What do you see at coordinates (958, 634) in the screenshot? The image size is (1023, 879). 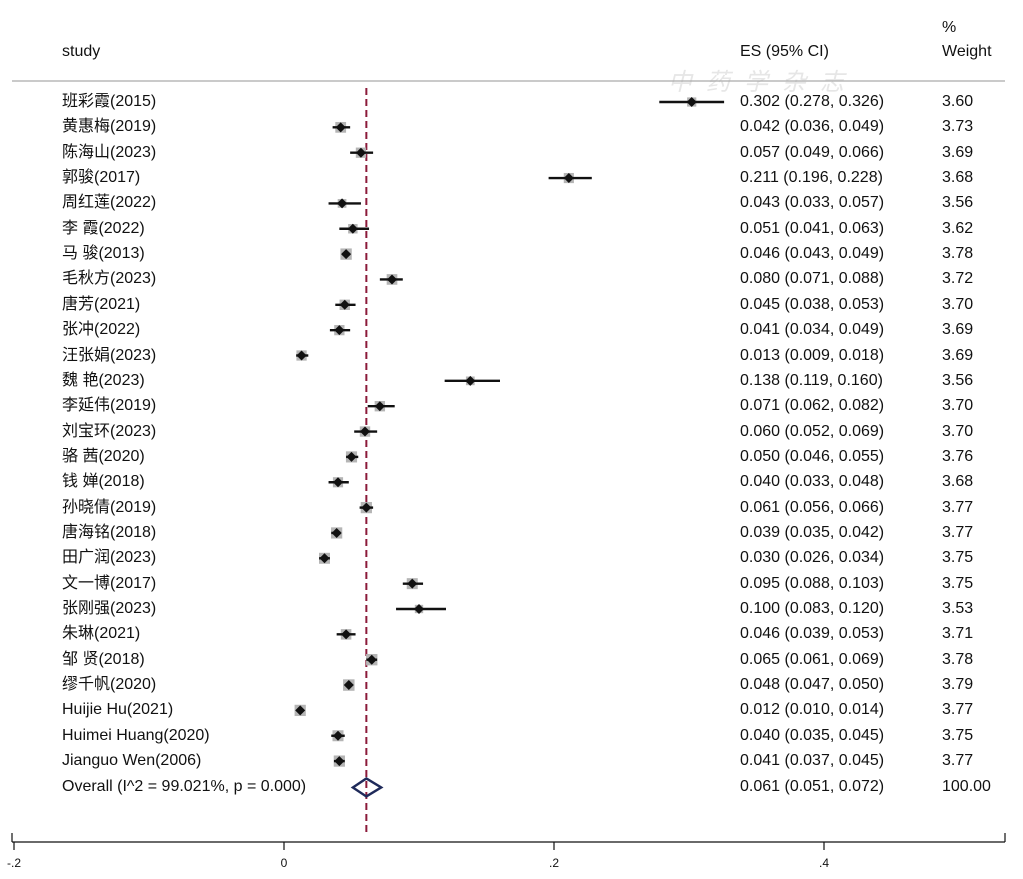 I see `study-weight: 3.71` at bounding box center [958, 634].